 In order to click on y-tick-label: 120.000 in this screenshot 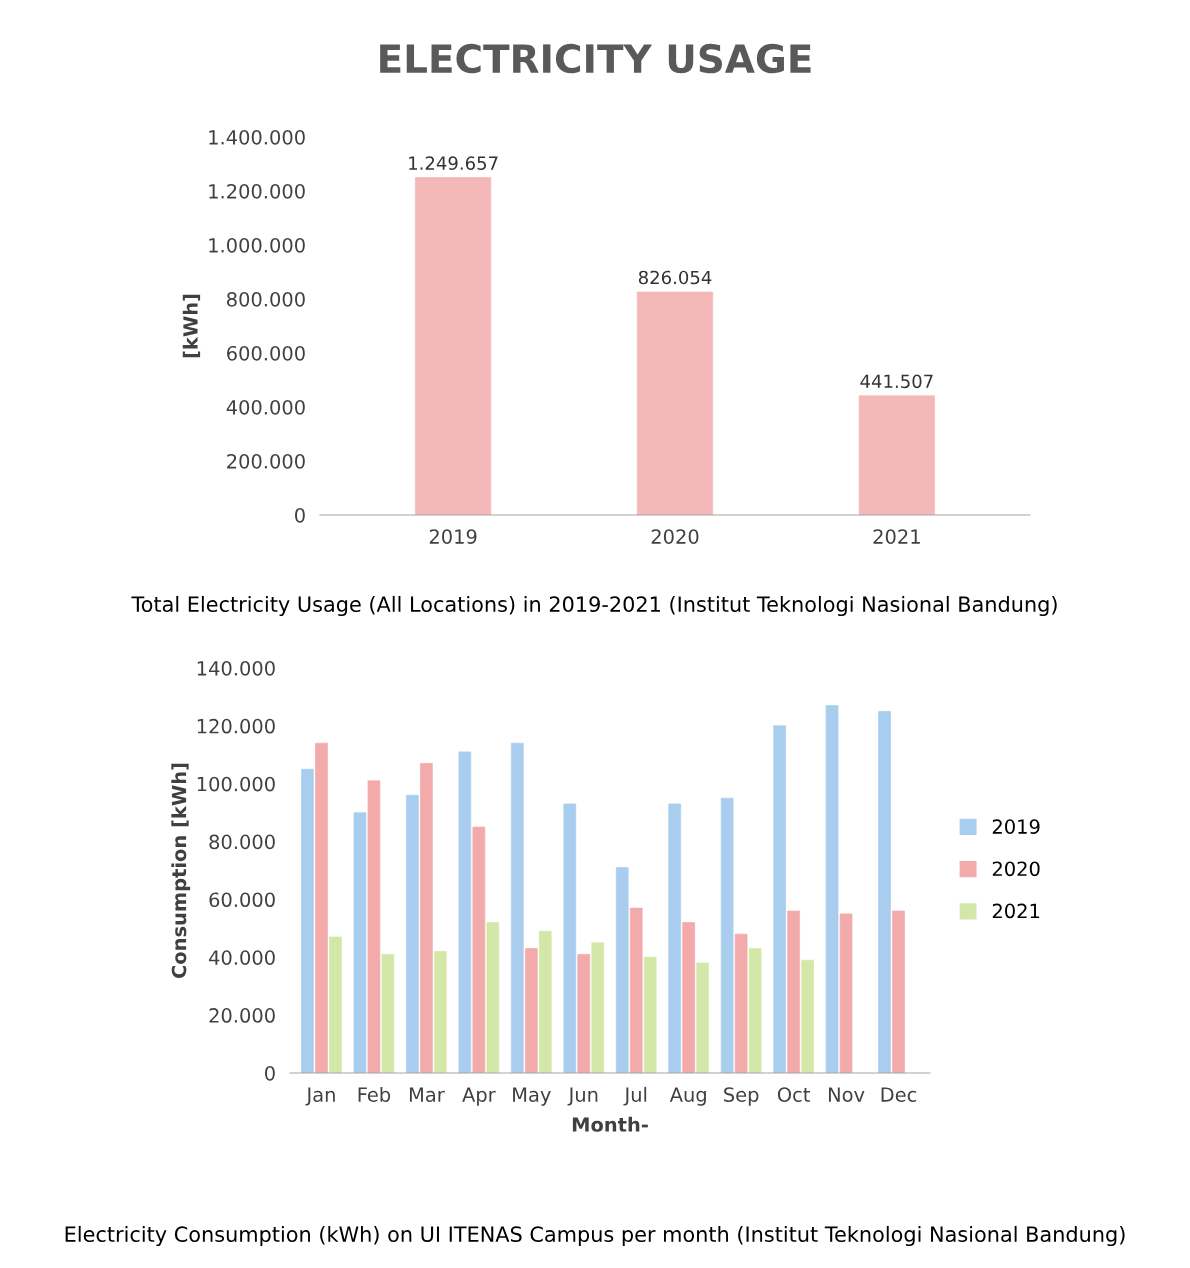, I will do `click(236, 726)`.